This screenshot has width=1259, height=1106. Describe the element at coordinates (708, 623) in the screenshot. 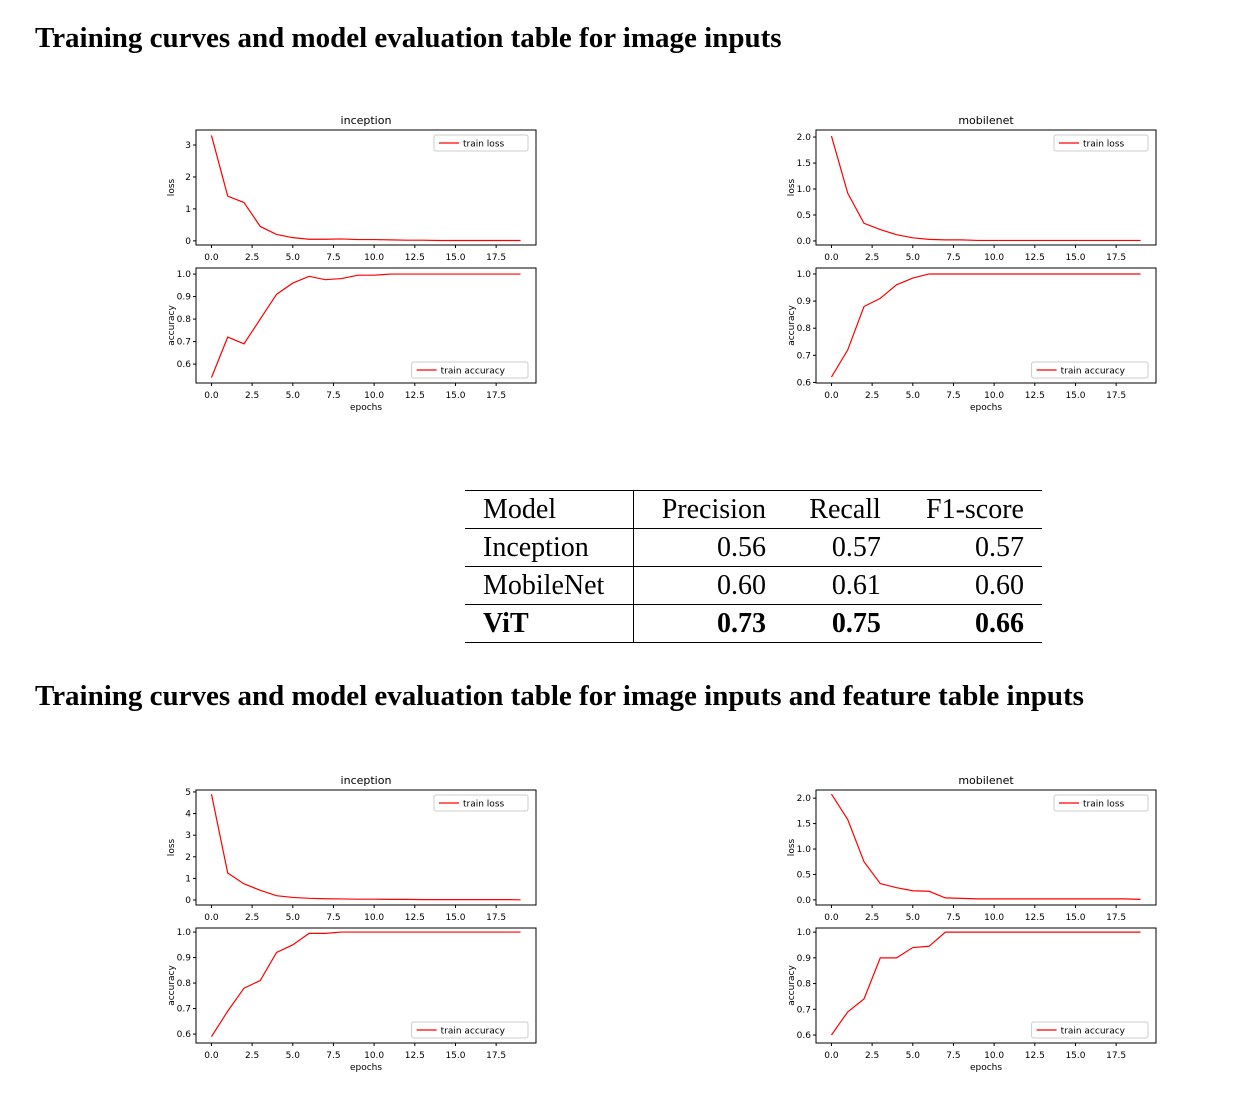

I see `cell: 0.73` at that location.